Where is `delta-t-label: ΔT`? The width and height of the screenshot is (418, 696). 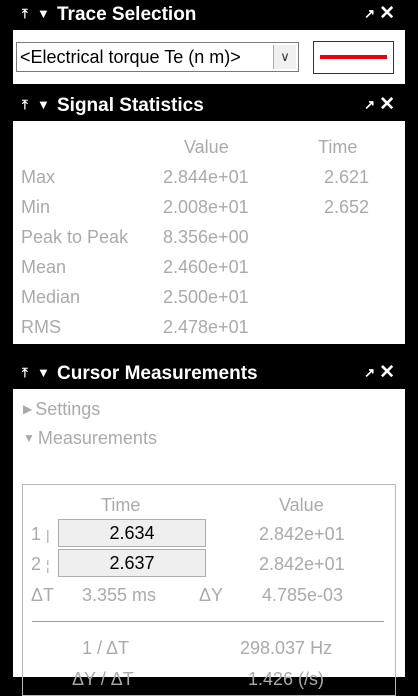 delta-t-label: ΔT is located at coordinates (43, 595).